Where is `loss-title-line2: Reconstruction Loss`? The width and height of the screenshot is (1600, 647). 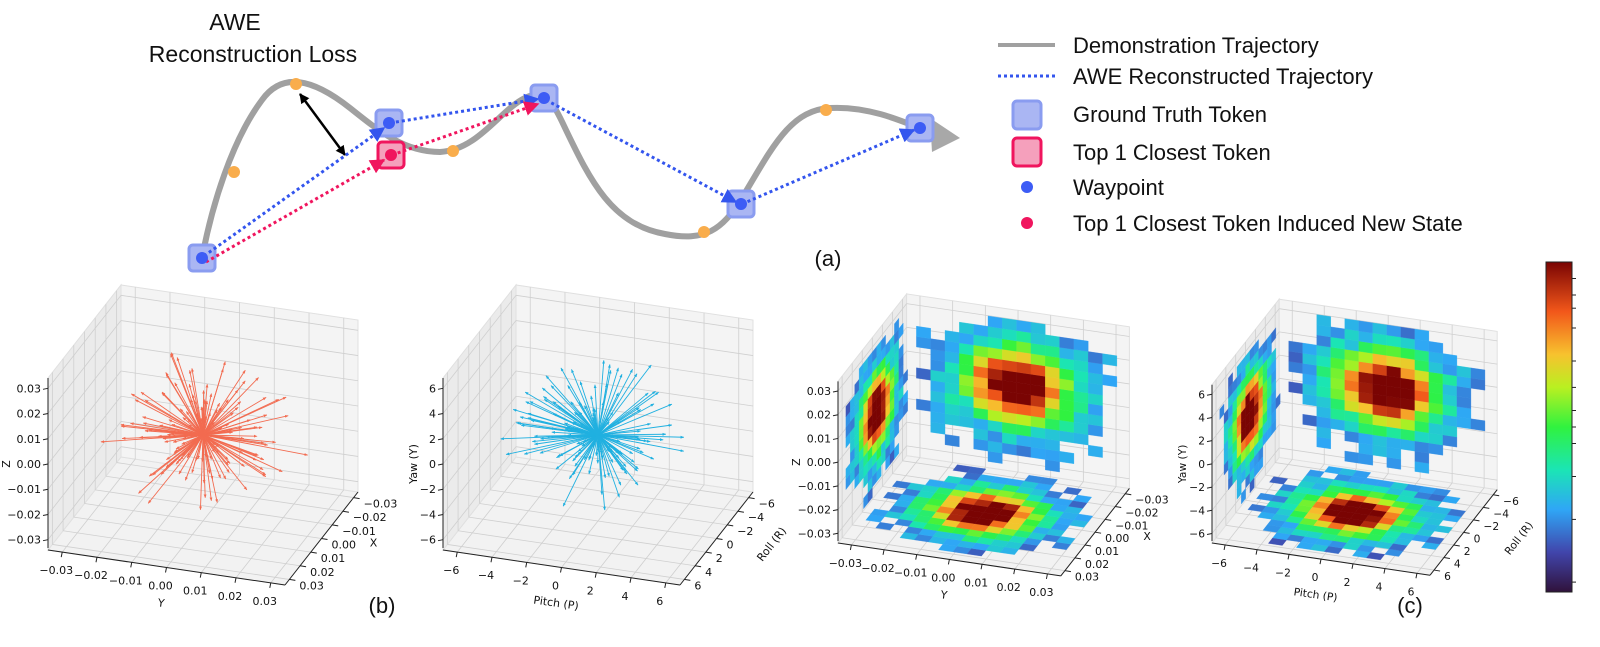
loss-title-line2: Reconstruction Loss is located at coordinates (253, 54).